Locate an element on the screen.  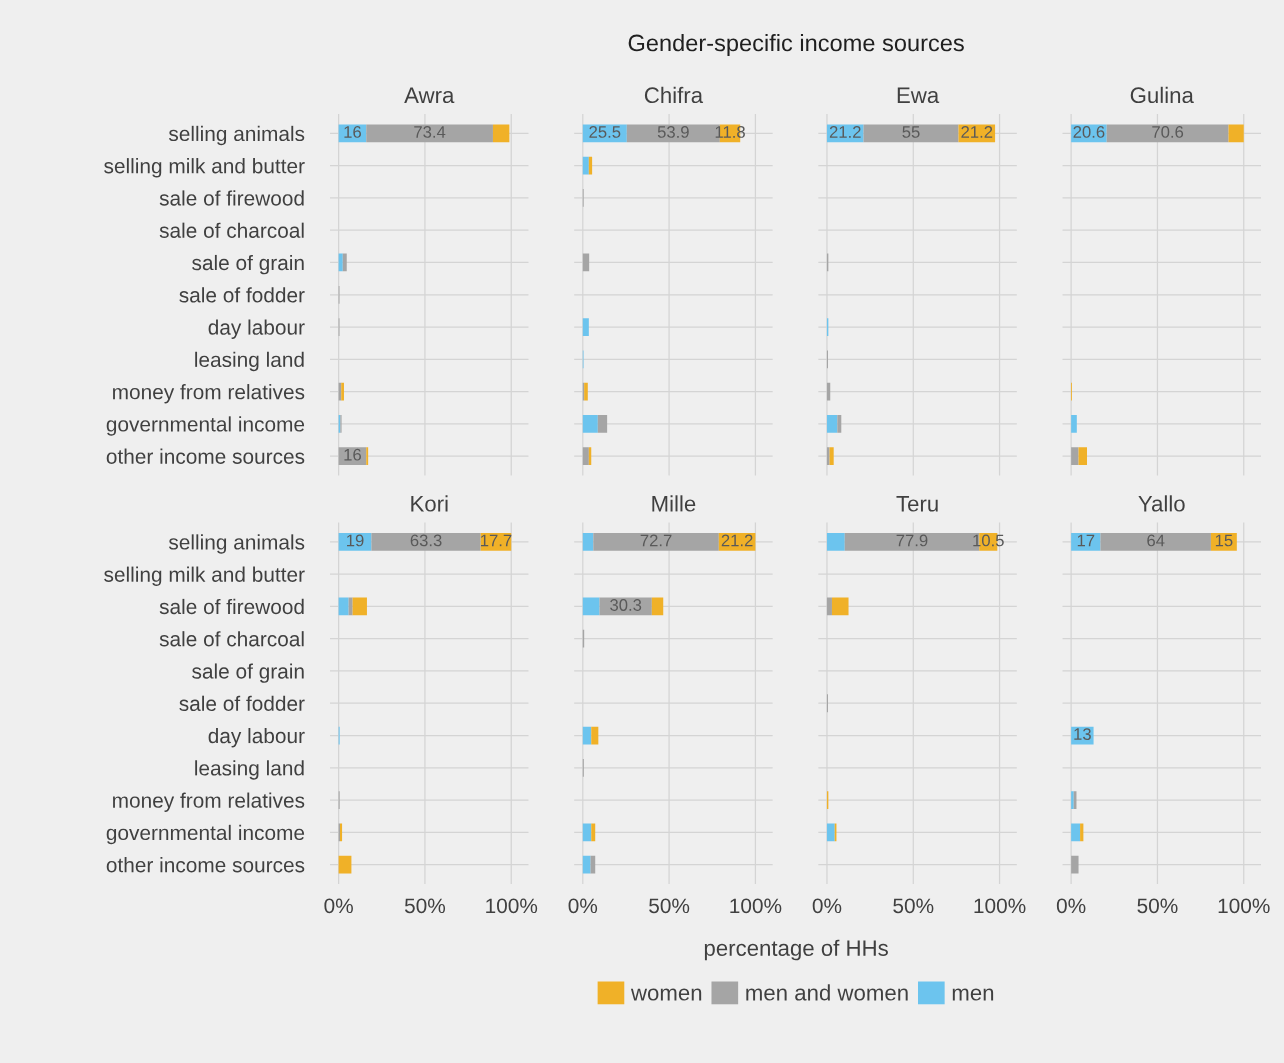
data-label: 72.7 is located at coordinates (656, 540).